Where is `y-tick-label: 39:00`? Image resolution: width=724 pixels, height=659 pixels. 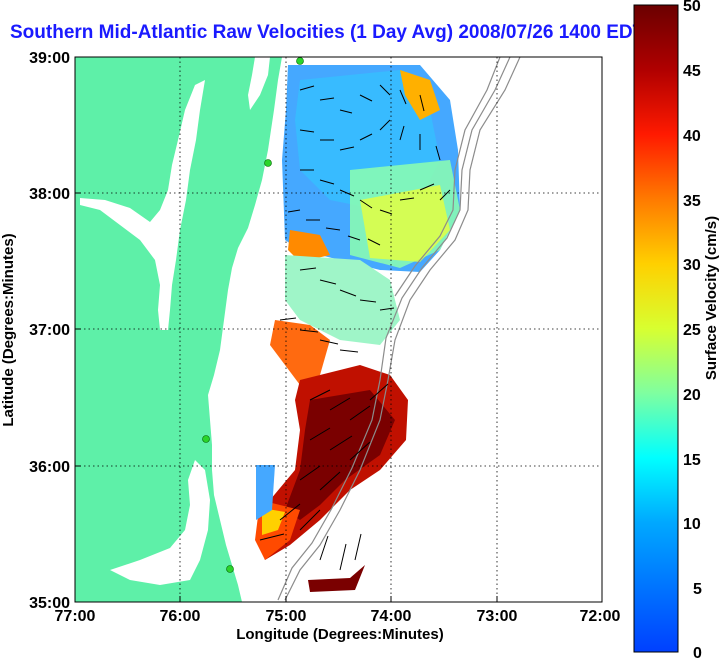 y-tick-label: 39:00 is located at coordinates (49, 58).